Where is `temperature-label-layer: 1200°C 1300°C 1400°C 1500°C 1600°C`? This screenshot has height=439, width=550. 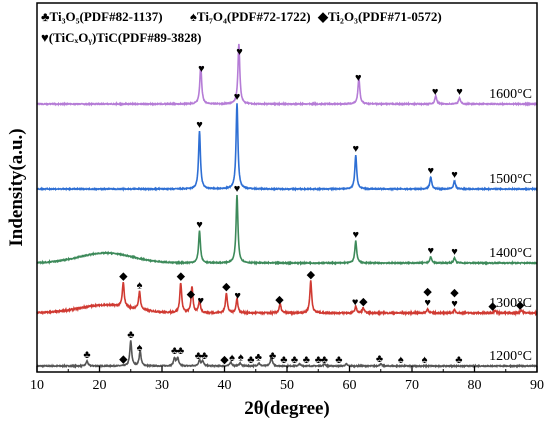
temperature-label-layer: 1200°C 1300°C 1400°C 1500°C 1600°C is located at coordinates (510, 225).